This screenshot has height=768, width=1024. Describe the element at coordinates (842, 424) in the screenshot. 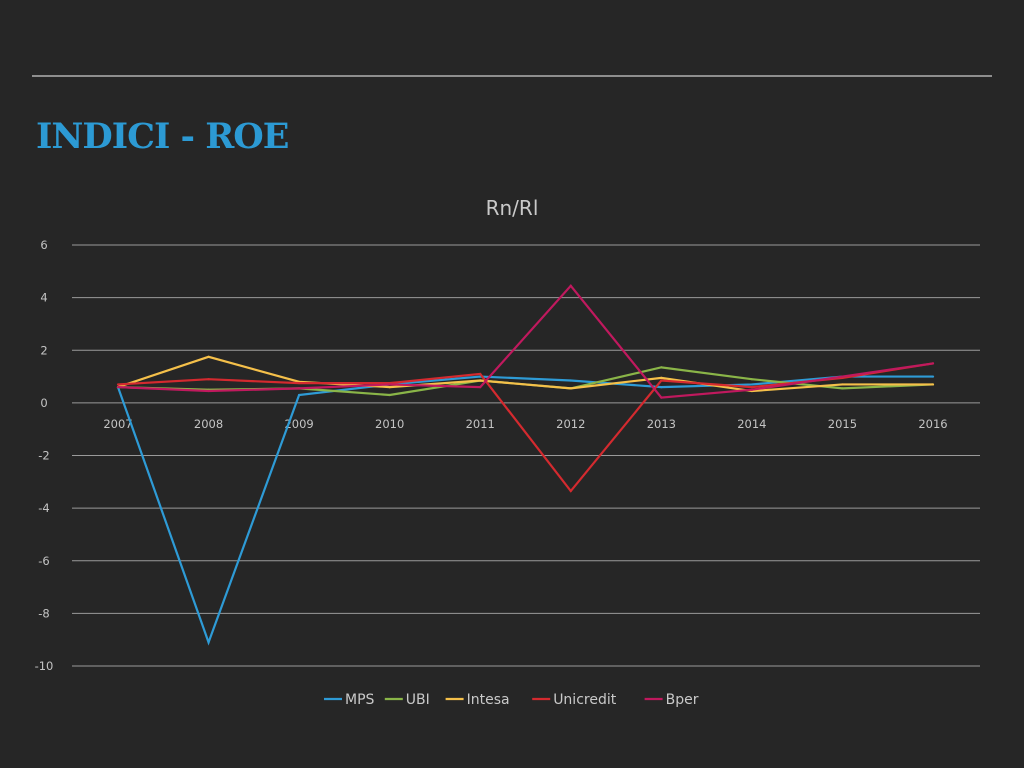

I see `x-tick-label: 2015` at that location.